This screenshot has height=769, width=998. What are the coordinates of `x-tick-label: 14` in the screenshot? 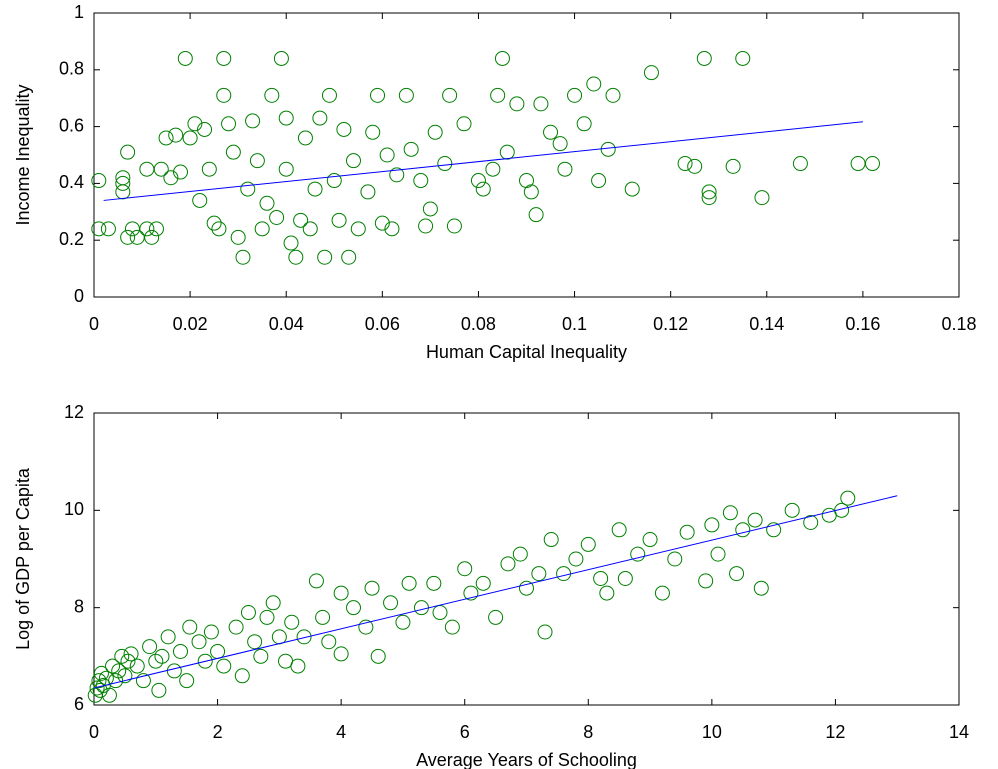 It's located at (959, 732).